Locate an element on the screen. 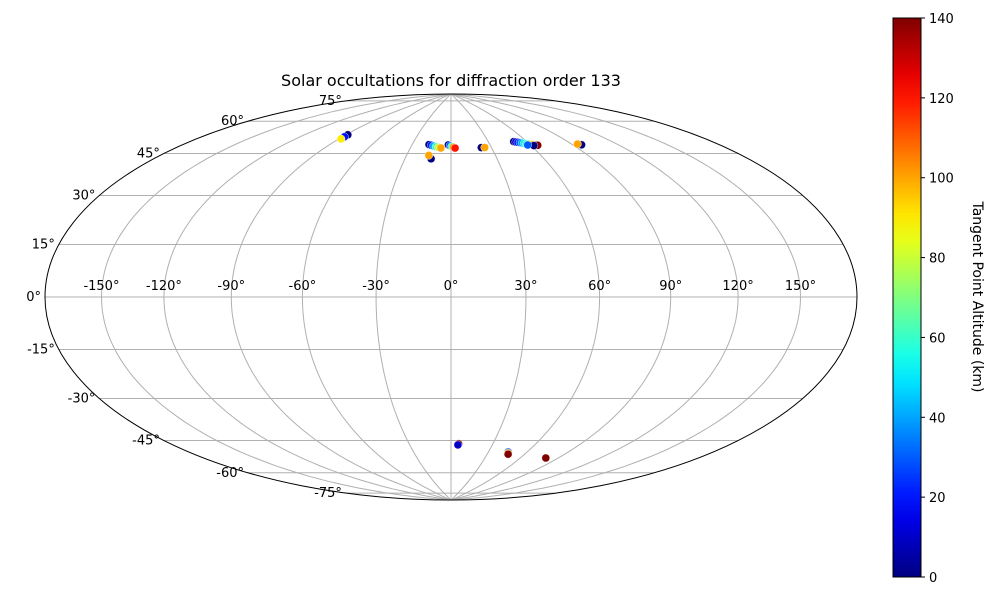 This screenshot has width=1000, height=600. colorbar-tick-label: 120 is located at coordinates (941, 99).